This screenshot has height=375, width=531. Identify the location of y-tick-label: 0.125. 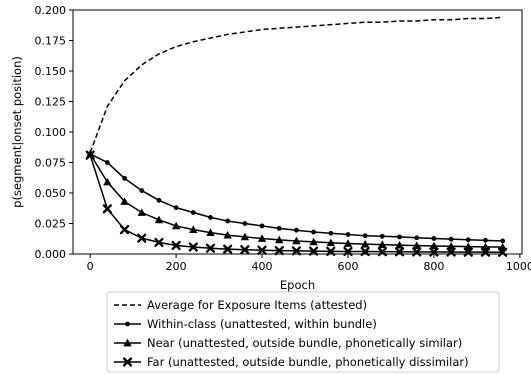
(51, 102).